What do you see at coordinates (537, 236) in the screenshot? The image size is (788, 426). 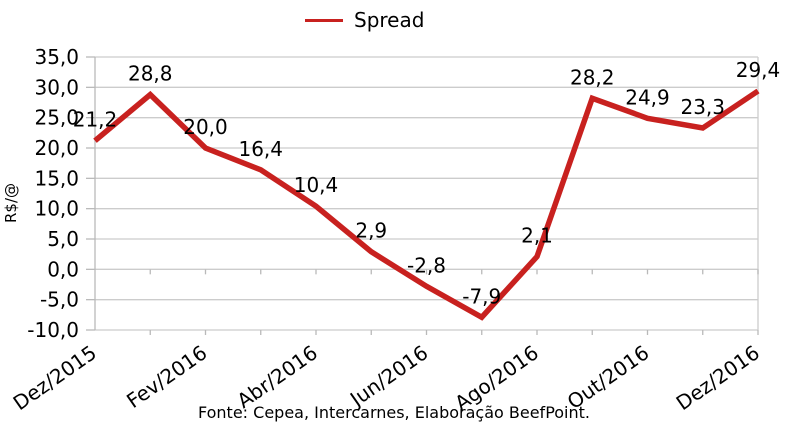 I see `data-label: 2,1` at bounding box center [537, 236].